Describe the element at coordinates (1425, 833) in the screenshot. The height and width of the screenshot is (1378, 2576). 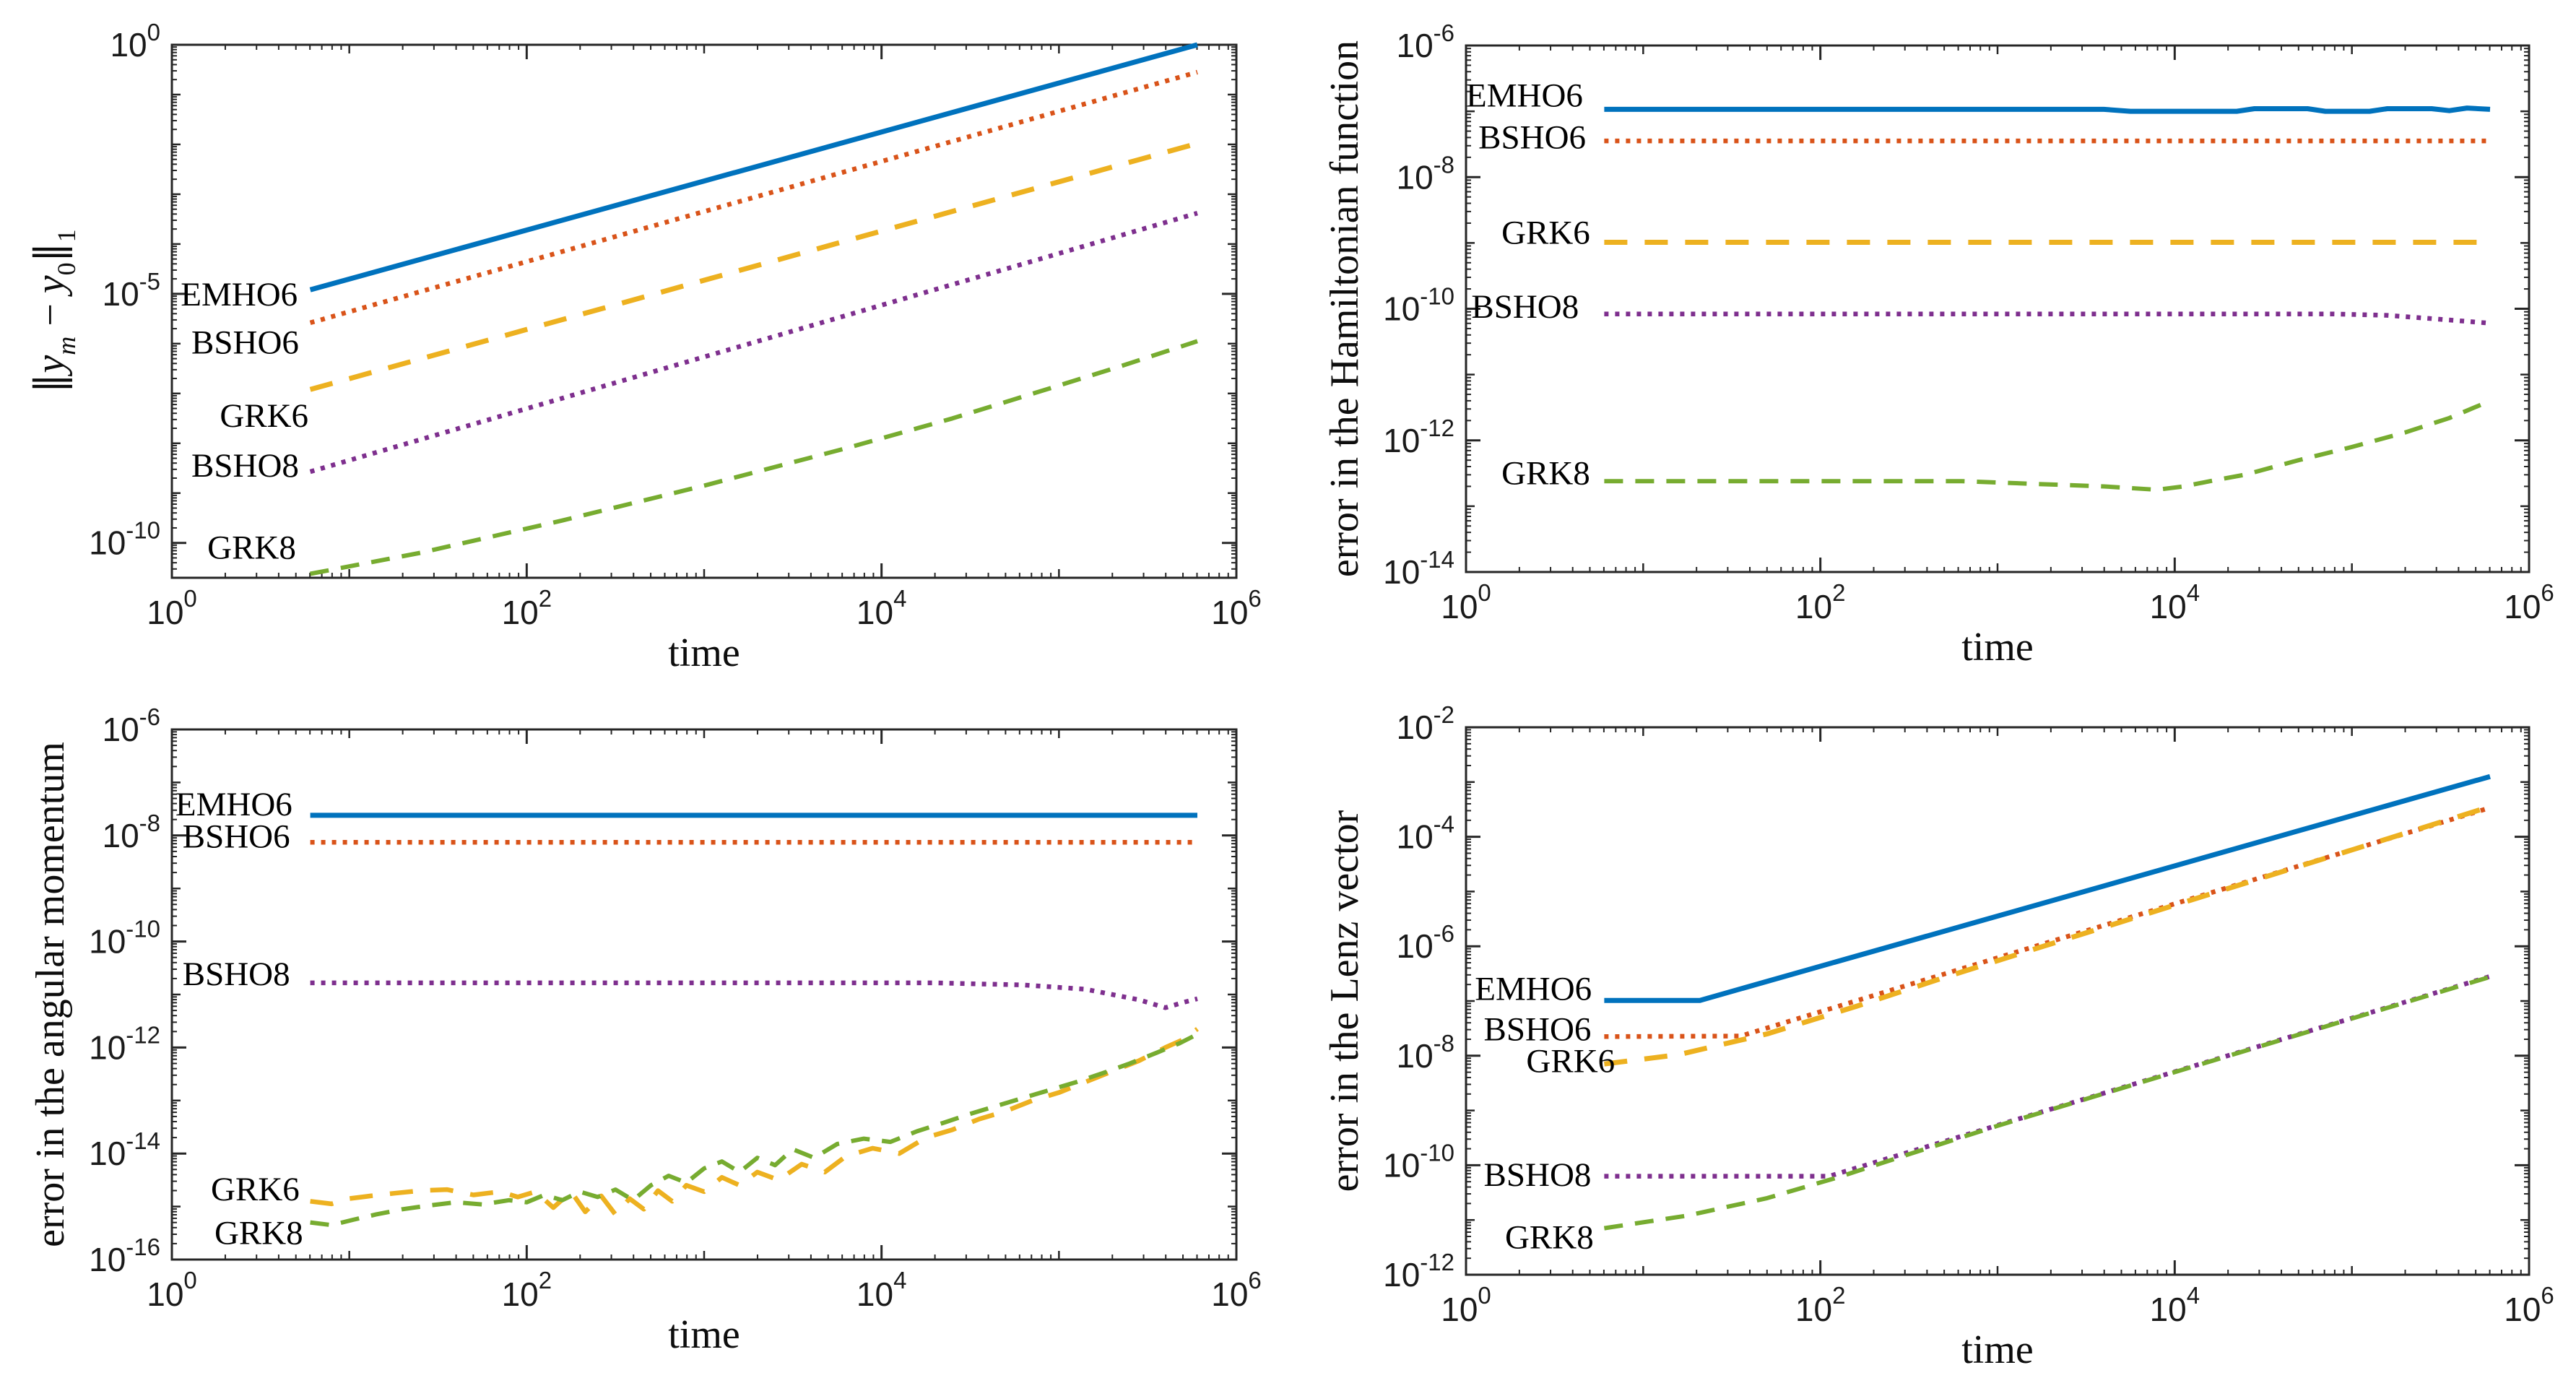
I see `y-tick-label: 10⁻⁴` at that location.